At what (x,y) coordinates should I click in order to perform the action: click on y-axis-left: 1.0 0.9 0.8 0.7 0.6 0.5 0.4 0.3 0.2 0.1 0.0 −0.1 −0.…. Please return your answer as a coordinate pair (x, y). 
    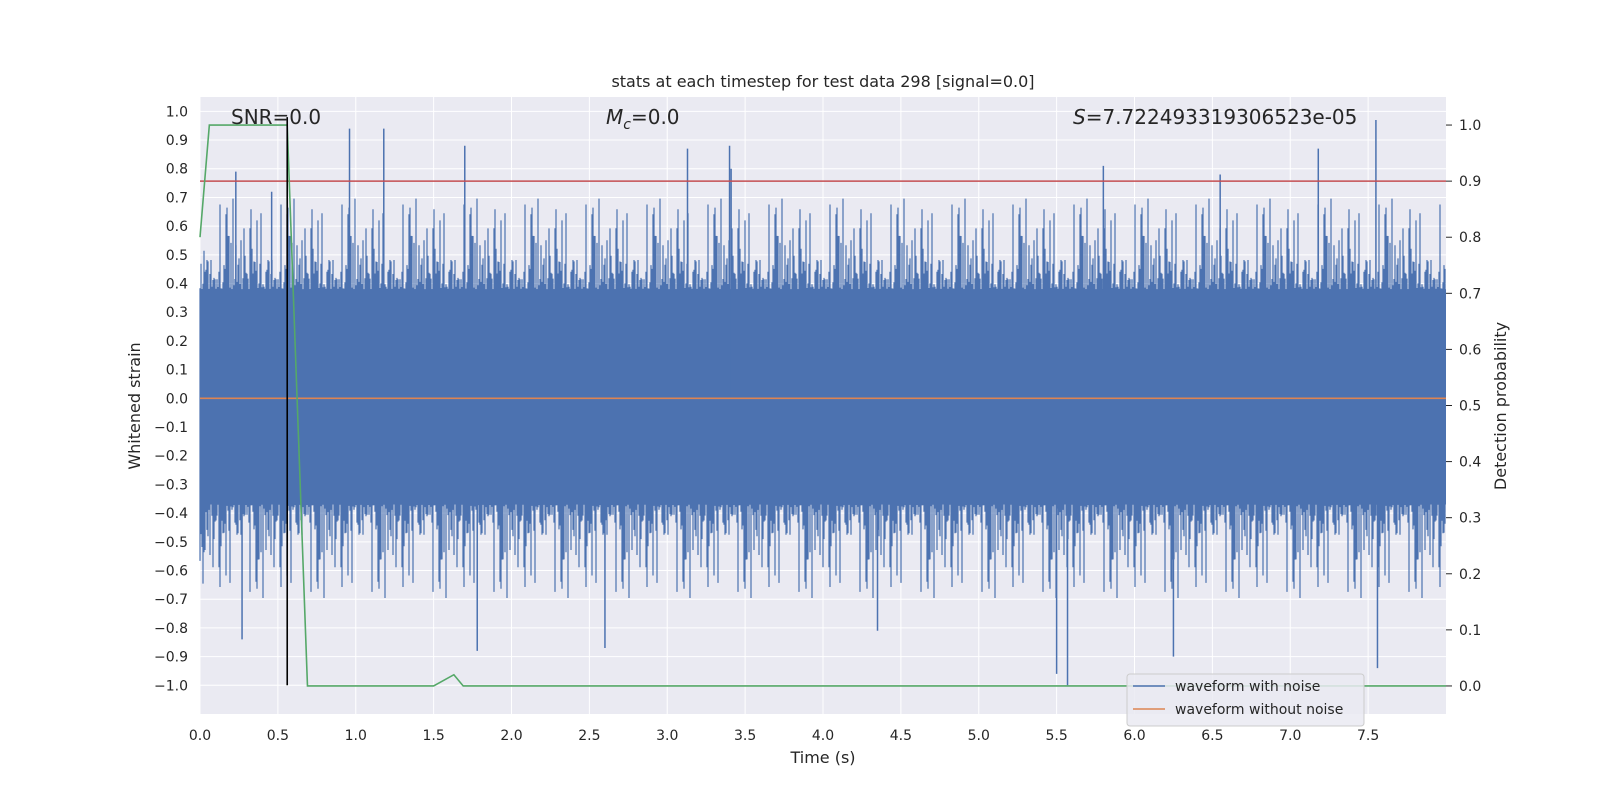
    Looking at the image, I should click on (171, 399).